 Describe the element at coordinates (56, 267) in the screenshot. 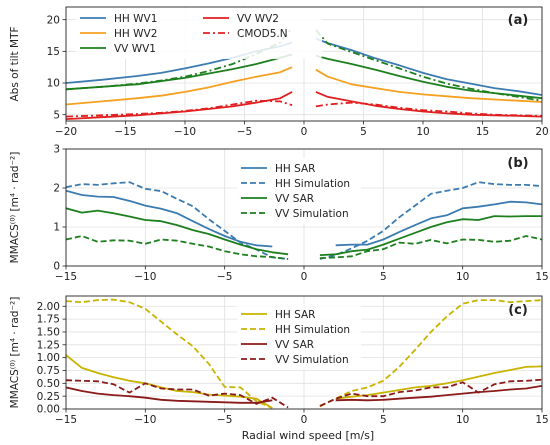

I see `y-tick-label: 0` at that location.